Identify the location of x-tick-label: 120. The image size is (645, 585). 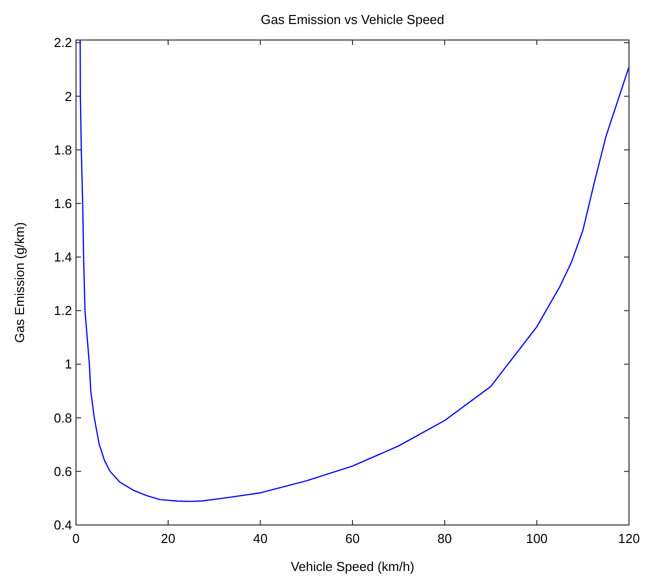
(629, 538).